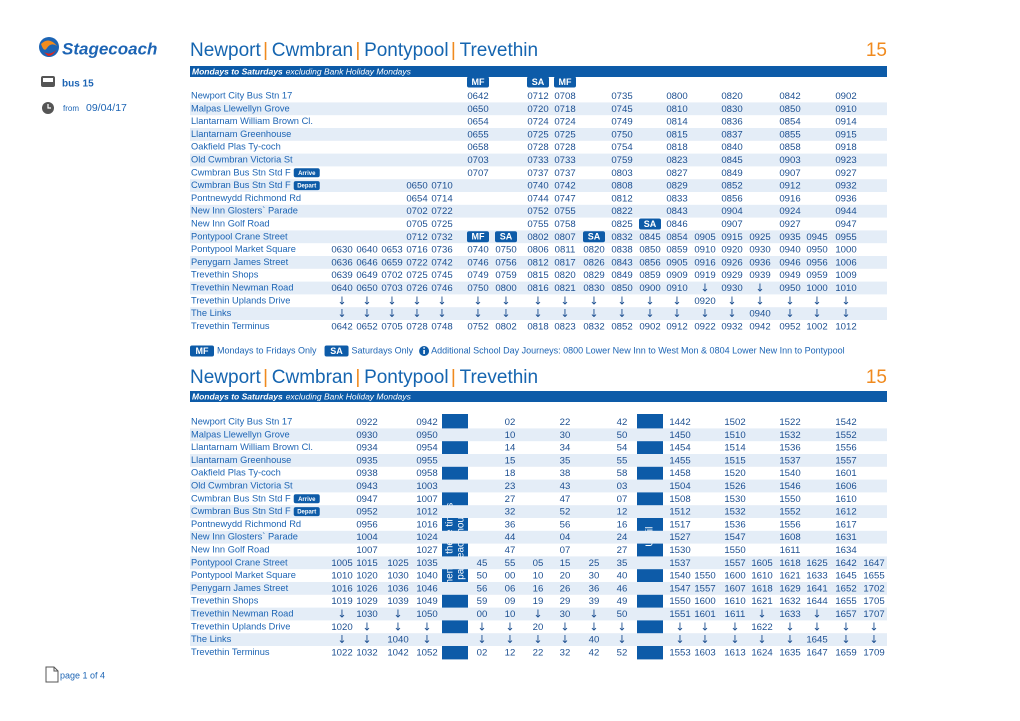 The height and width of the screenshot is (721, 1020). Describe the element at coordinates (816, 262) in the screenshot. I see `departure-time: 0956` at that location.